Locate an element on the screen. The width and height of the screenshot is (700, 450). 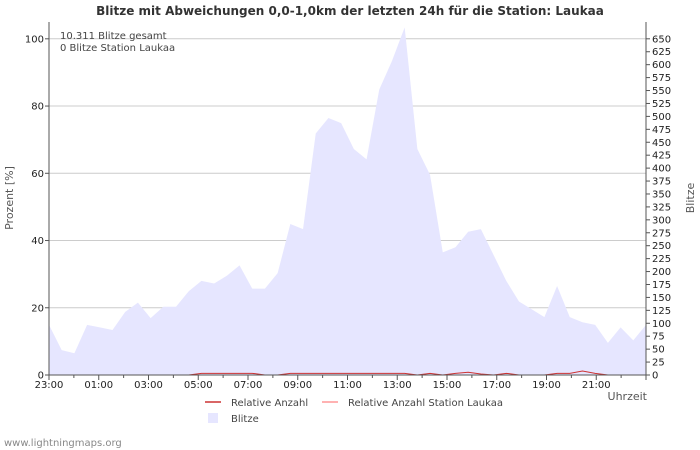
legend-label-relative: Relative Anzahl is located at coordinates (269, 403).